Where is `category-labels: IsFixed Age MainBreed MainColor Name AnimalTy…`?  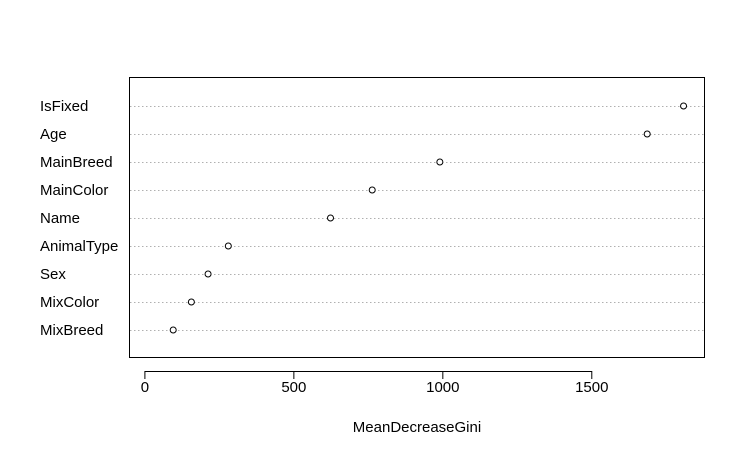 category-labels: IsFixed Age MainBreed MainColor Name AnimalTy… is located at coordinates (79, 218).